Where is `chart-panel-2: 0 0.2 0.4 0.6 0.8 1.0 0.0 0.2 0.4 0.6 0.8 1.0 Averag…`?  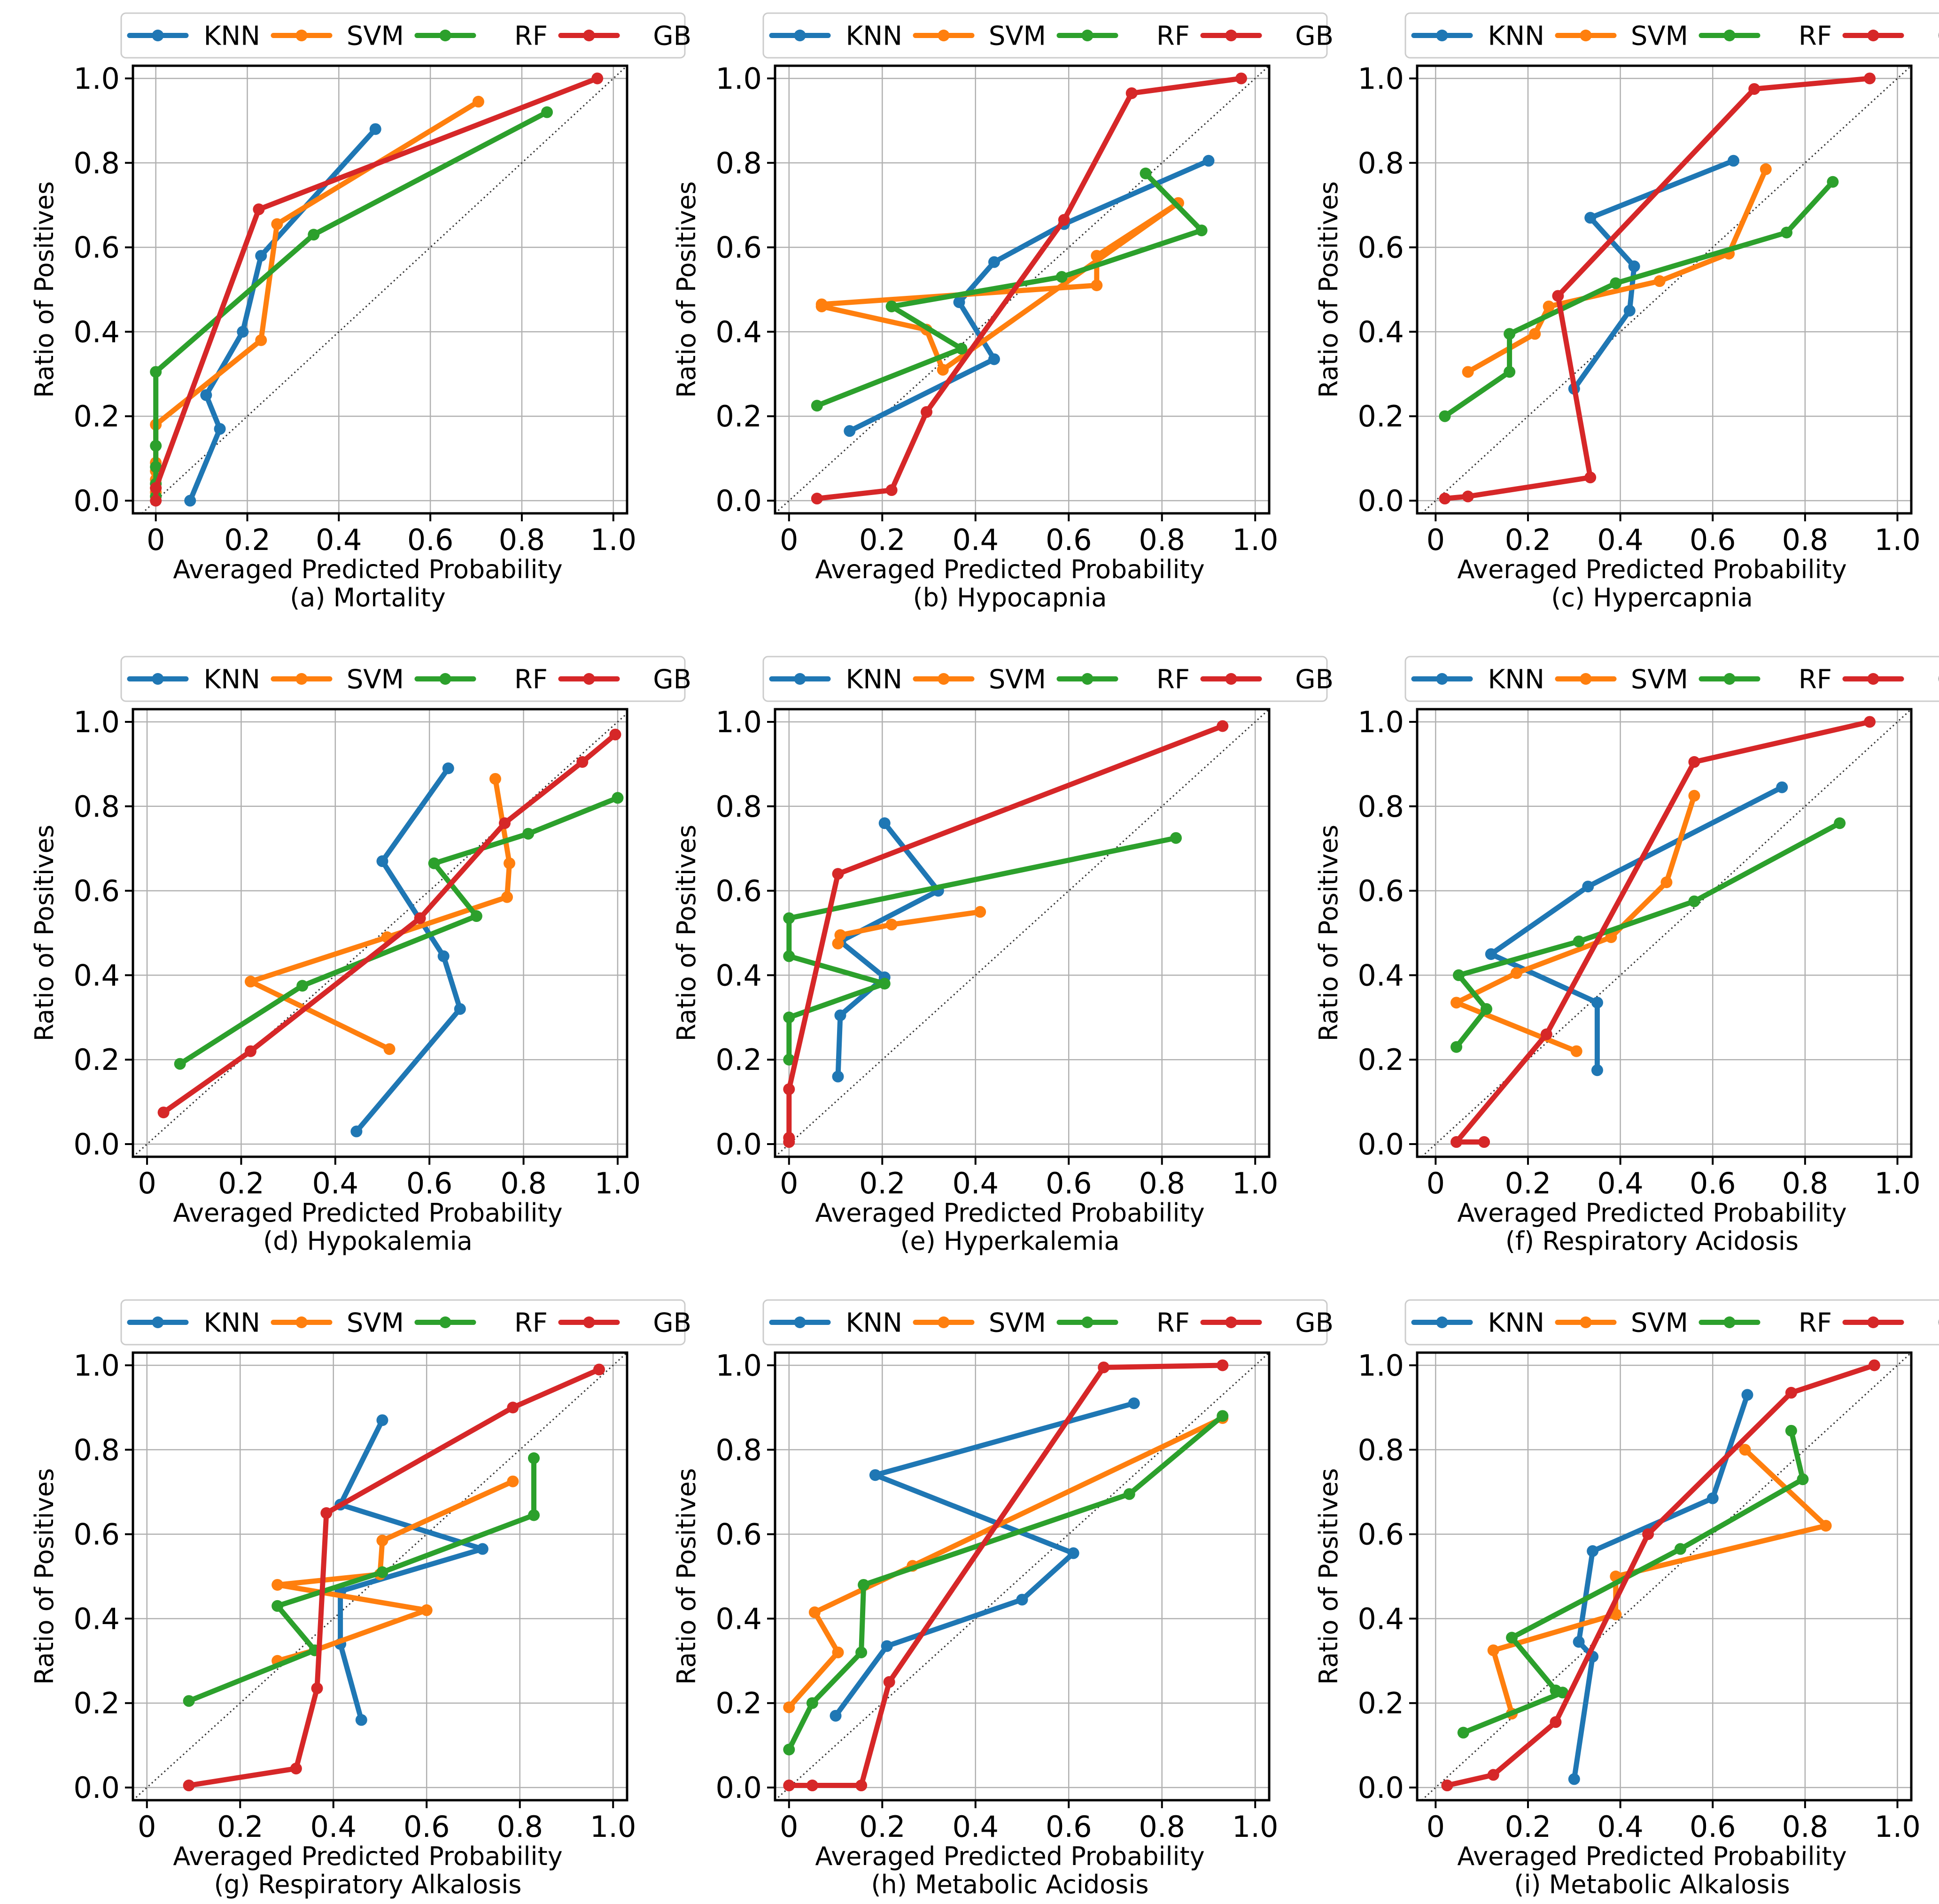 chart-panel-2: 0 0.2 0.4 0.6 0.8 1.0 0.0 0.2 0.4 0.6 0.8 1.0 Averag… is located at coordinates (1626, 312).